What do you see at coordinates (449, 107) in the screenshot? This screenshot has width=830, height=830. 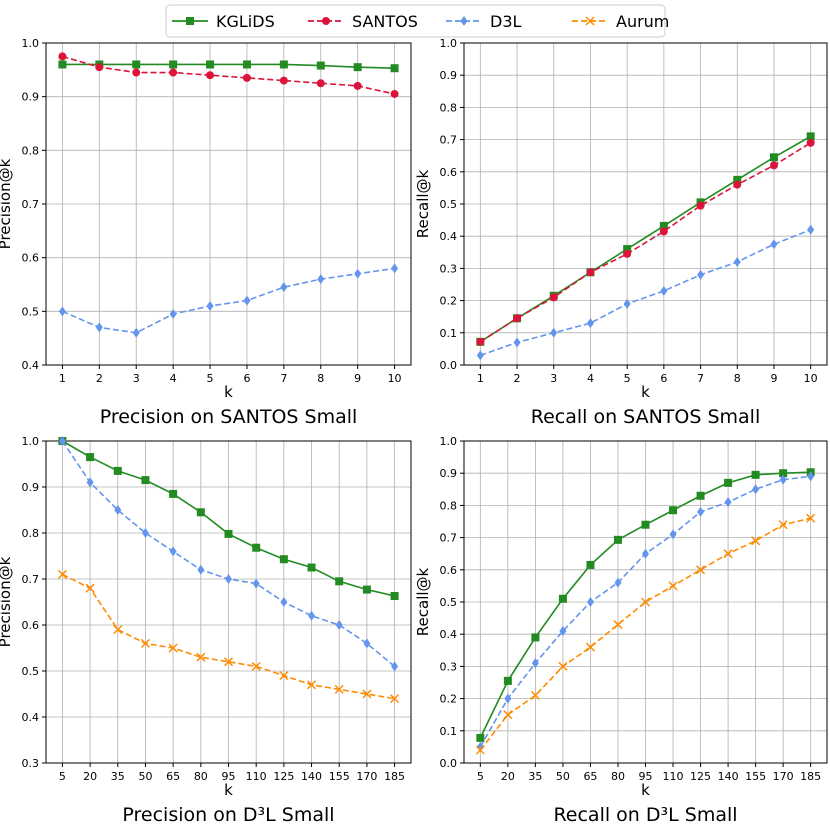 I see `y-tick-label: 0.8` at bounding box center [449, 107].